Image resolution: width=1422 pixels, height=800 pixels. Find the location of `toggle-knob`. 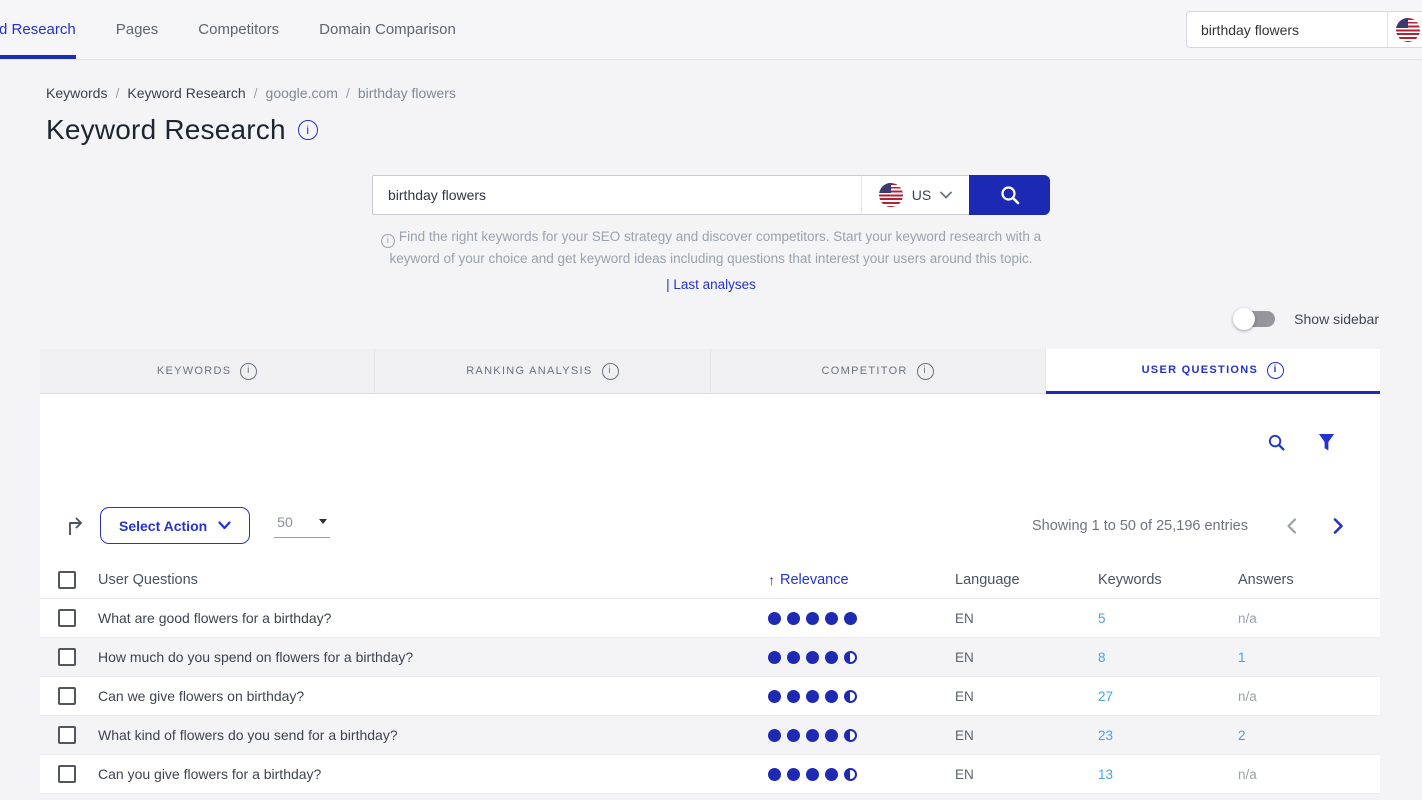

toggle-knob is located at coordinates (1244, 319).